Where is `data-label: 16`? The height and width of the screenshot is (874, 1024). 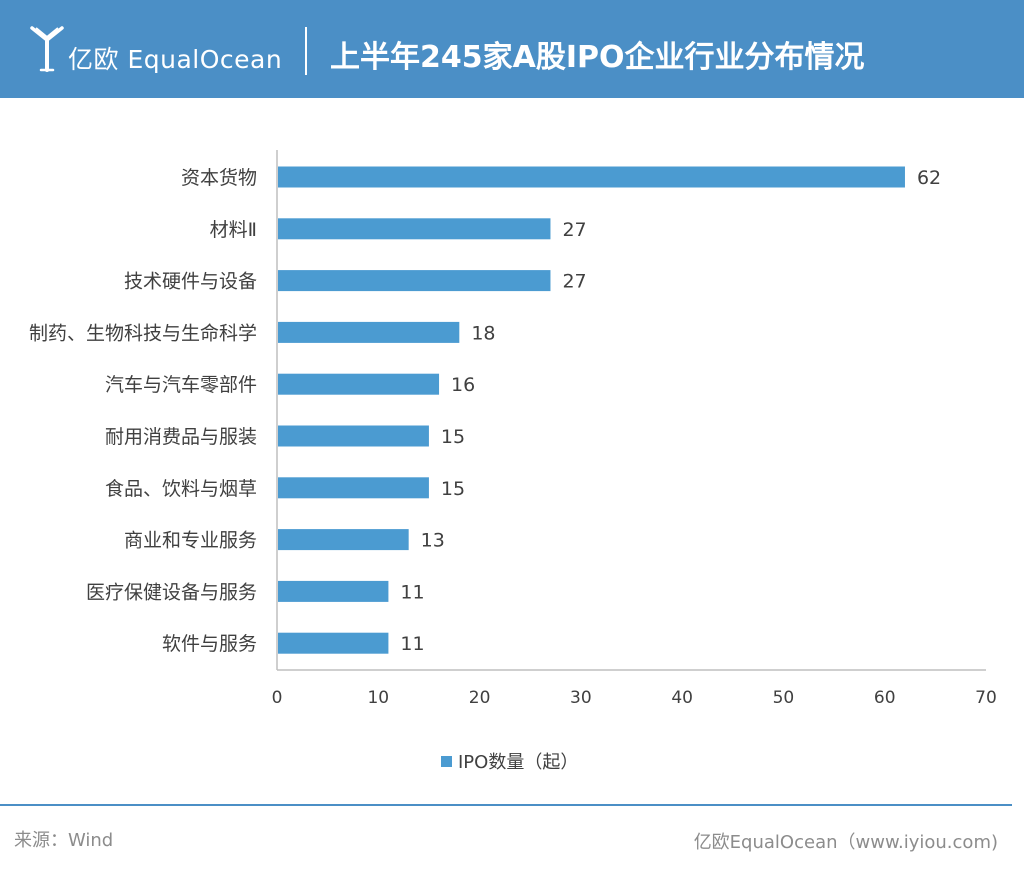
data-label: 16 is located at coordinates (463, 385).